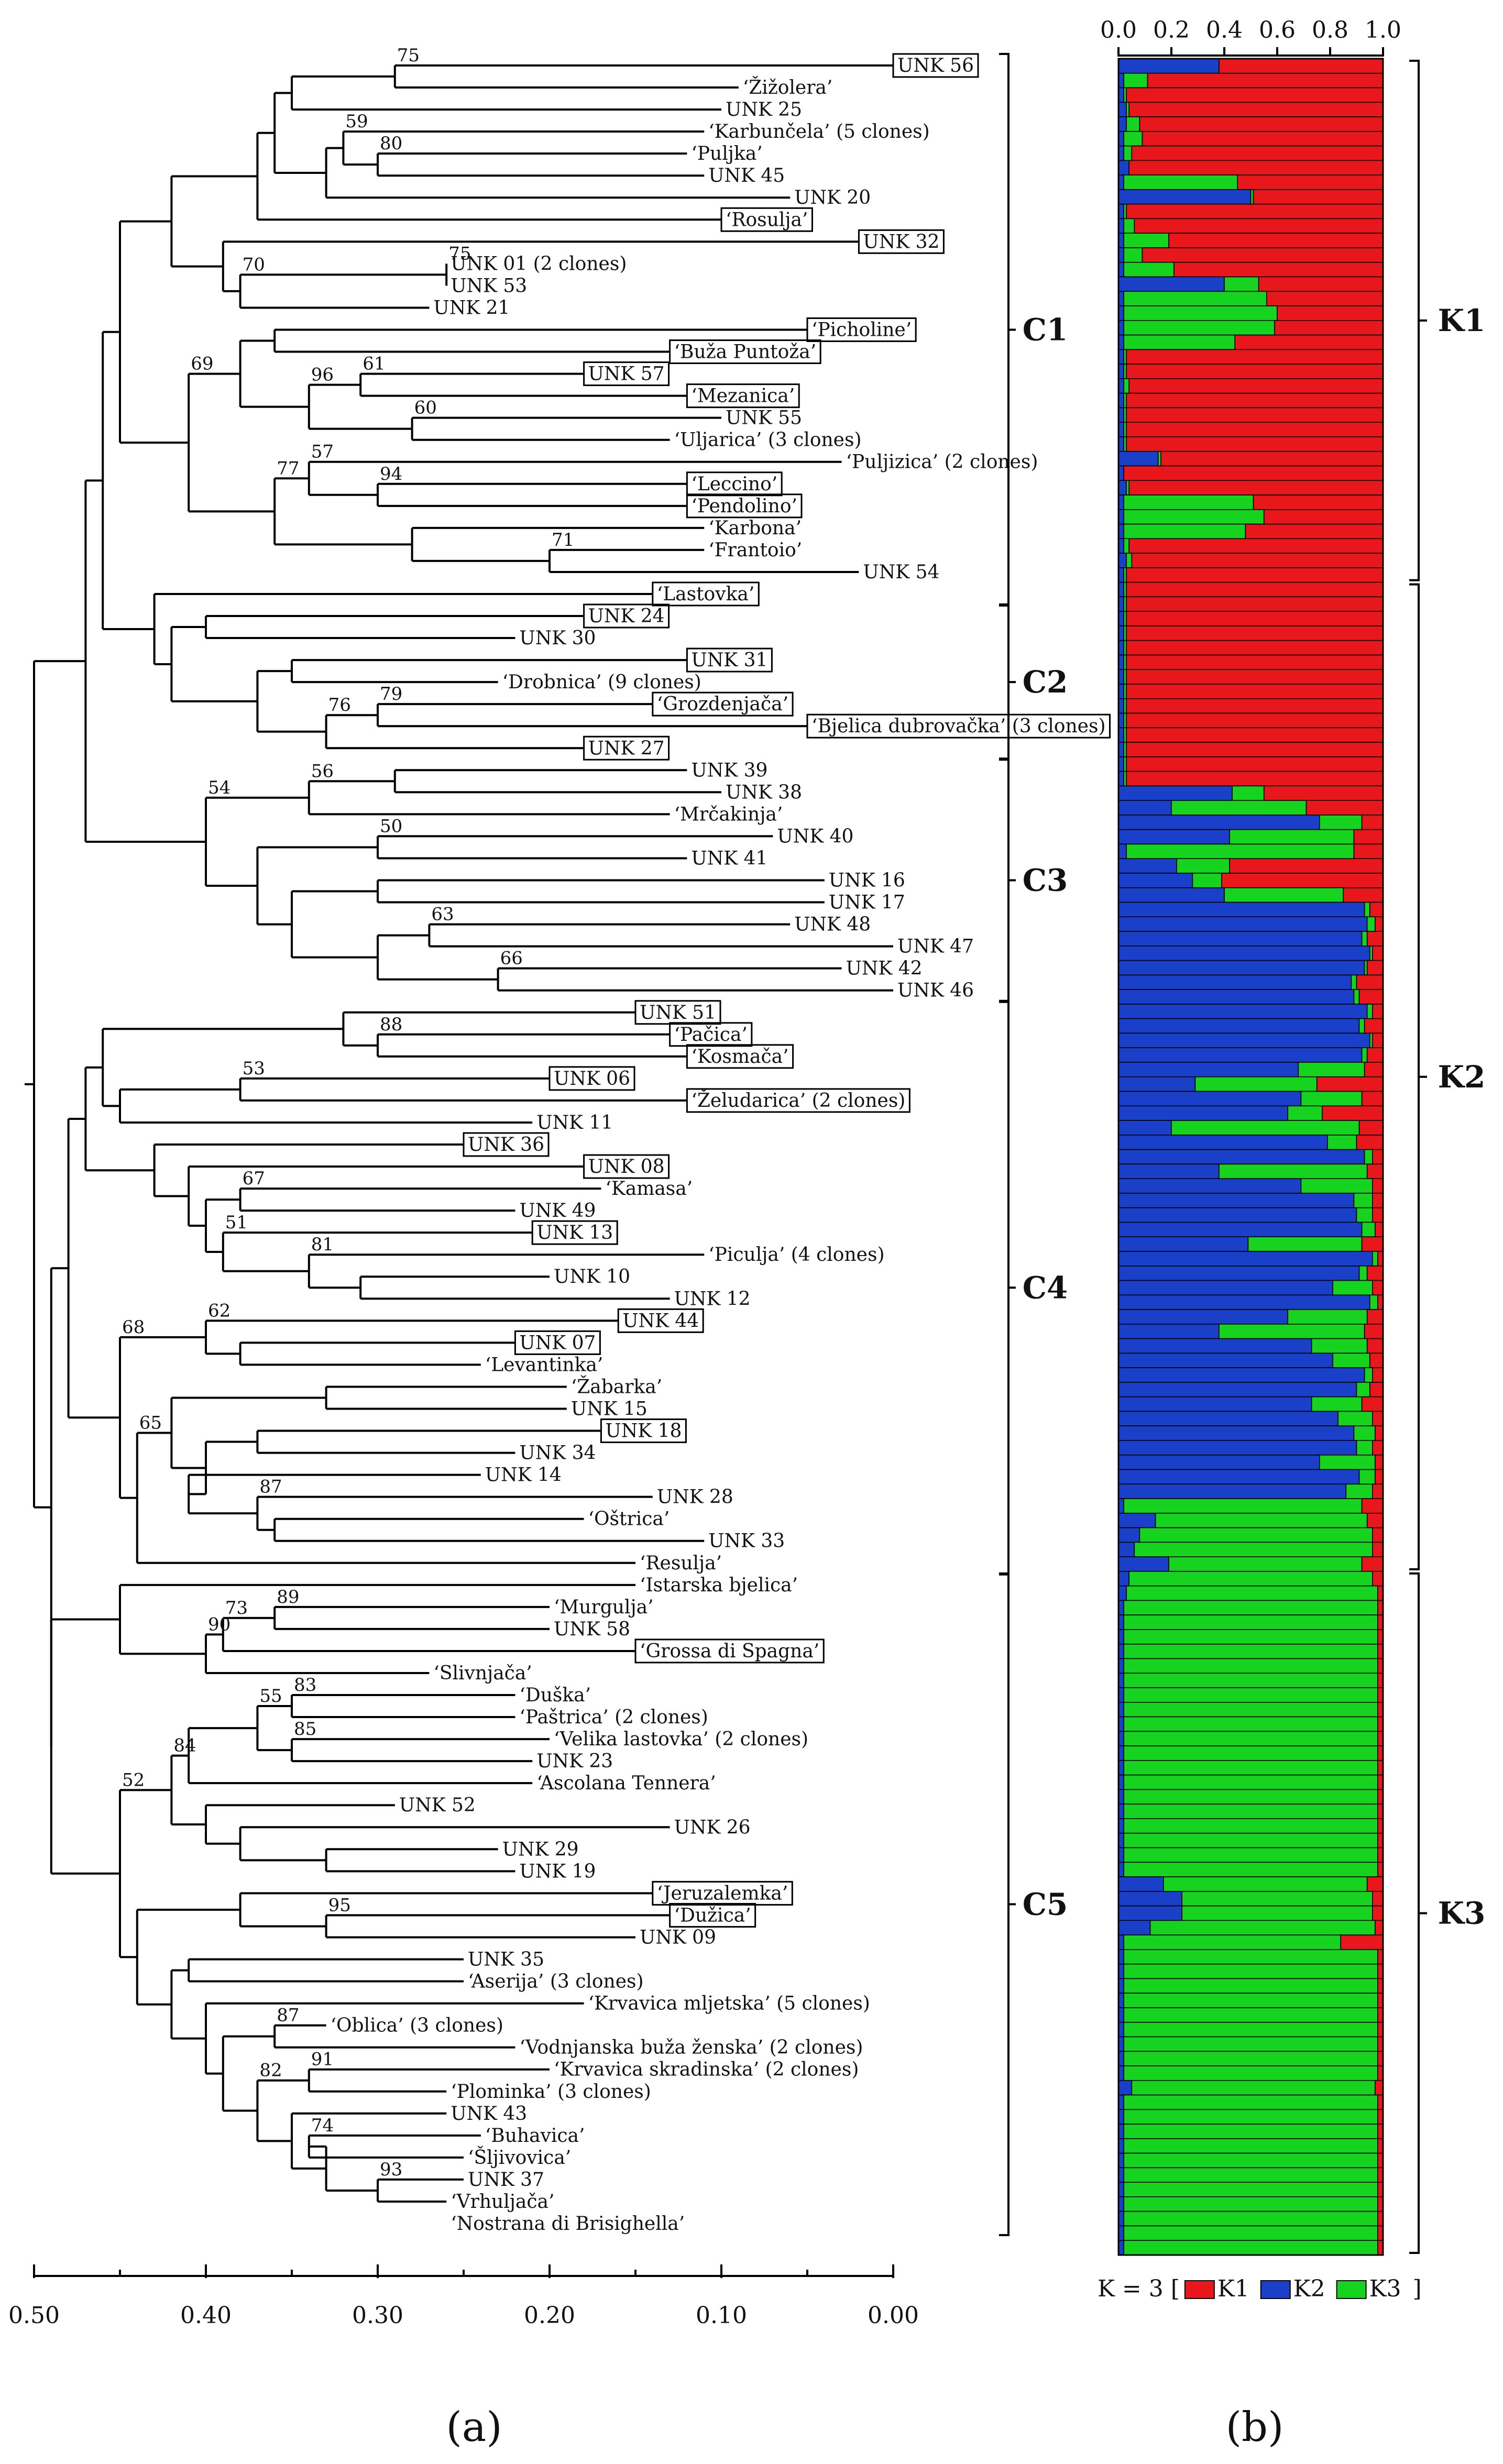 The width and height of the screenshot is (1503, 2464). I want to click on leaf-label: ‘Karbona’, so click(755, 528).